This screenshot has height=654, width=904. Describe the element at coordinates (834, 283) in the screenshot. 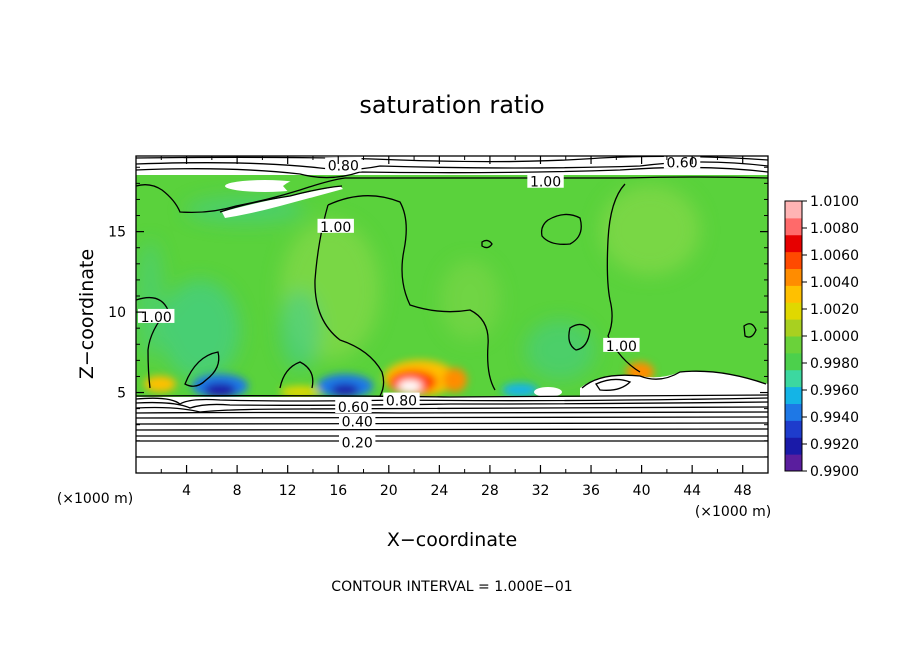

I see `colorbar-label: 1.0040` at that location.